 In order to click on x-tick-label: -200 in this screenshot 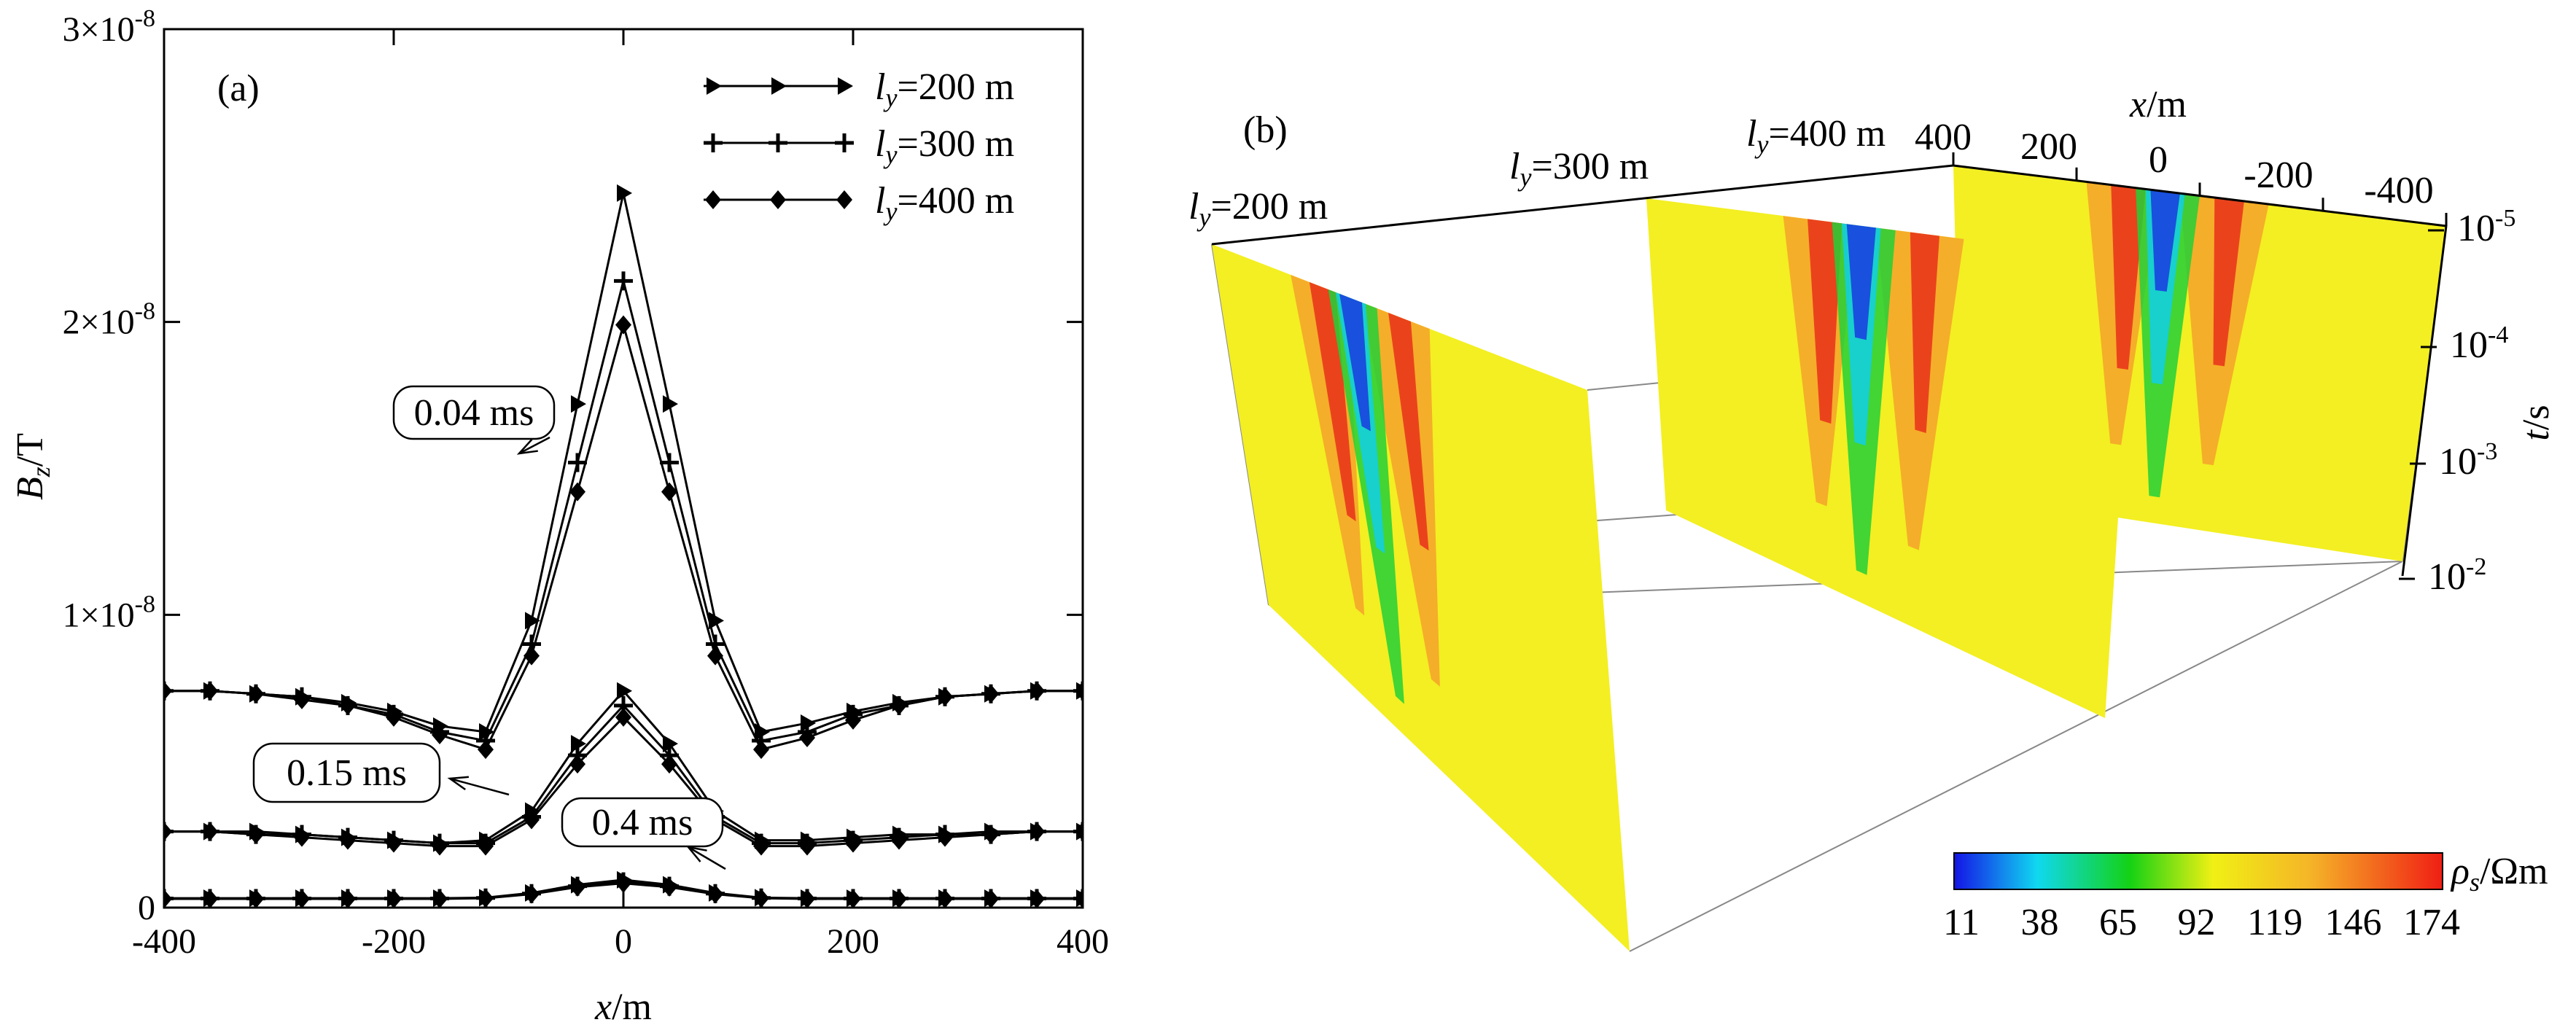, I will do `click(394, 941)`.